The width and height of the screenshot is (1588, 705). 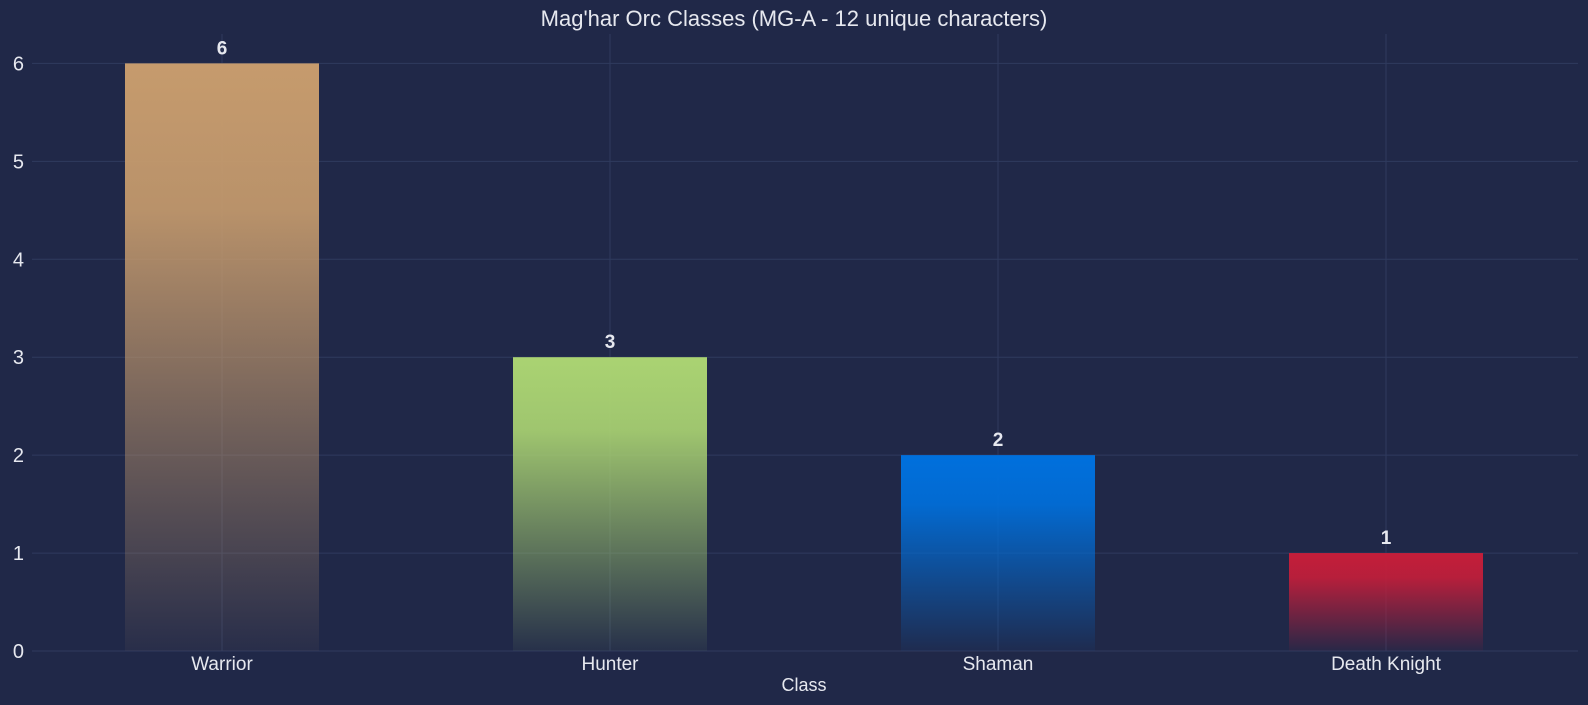 I want to click on bar-warrior, so click(x=222, y=357).